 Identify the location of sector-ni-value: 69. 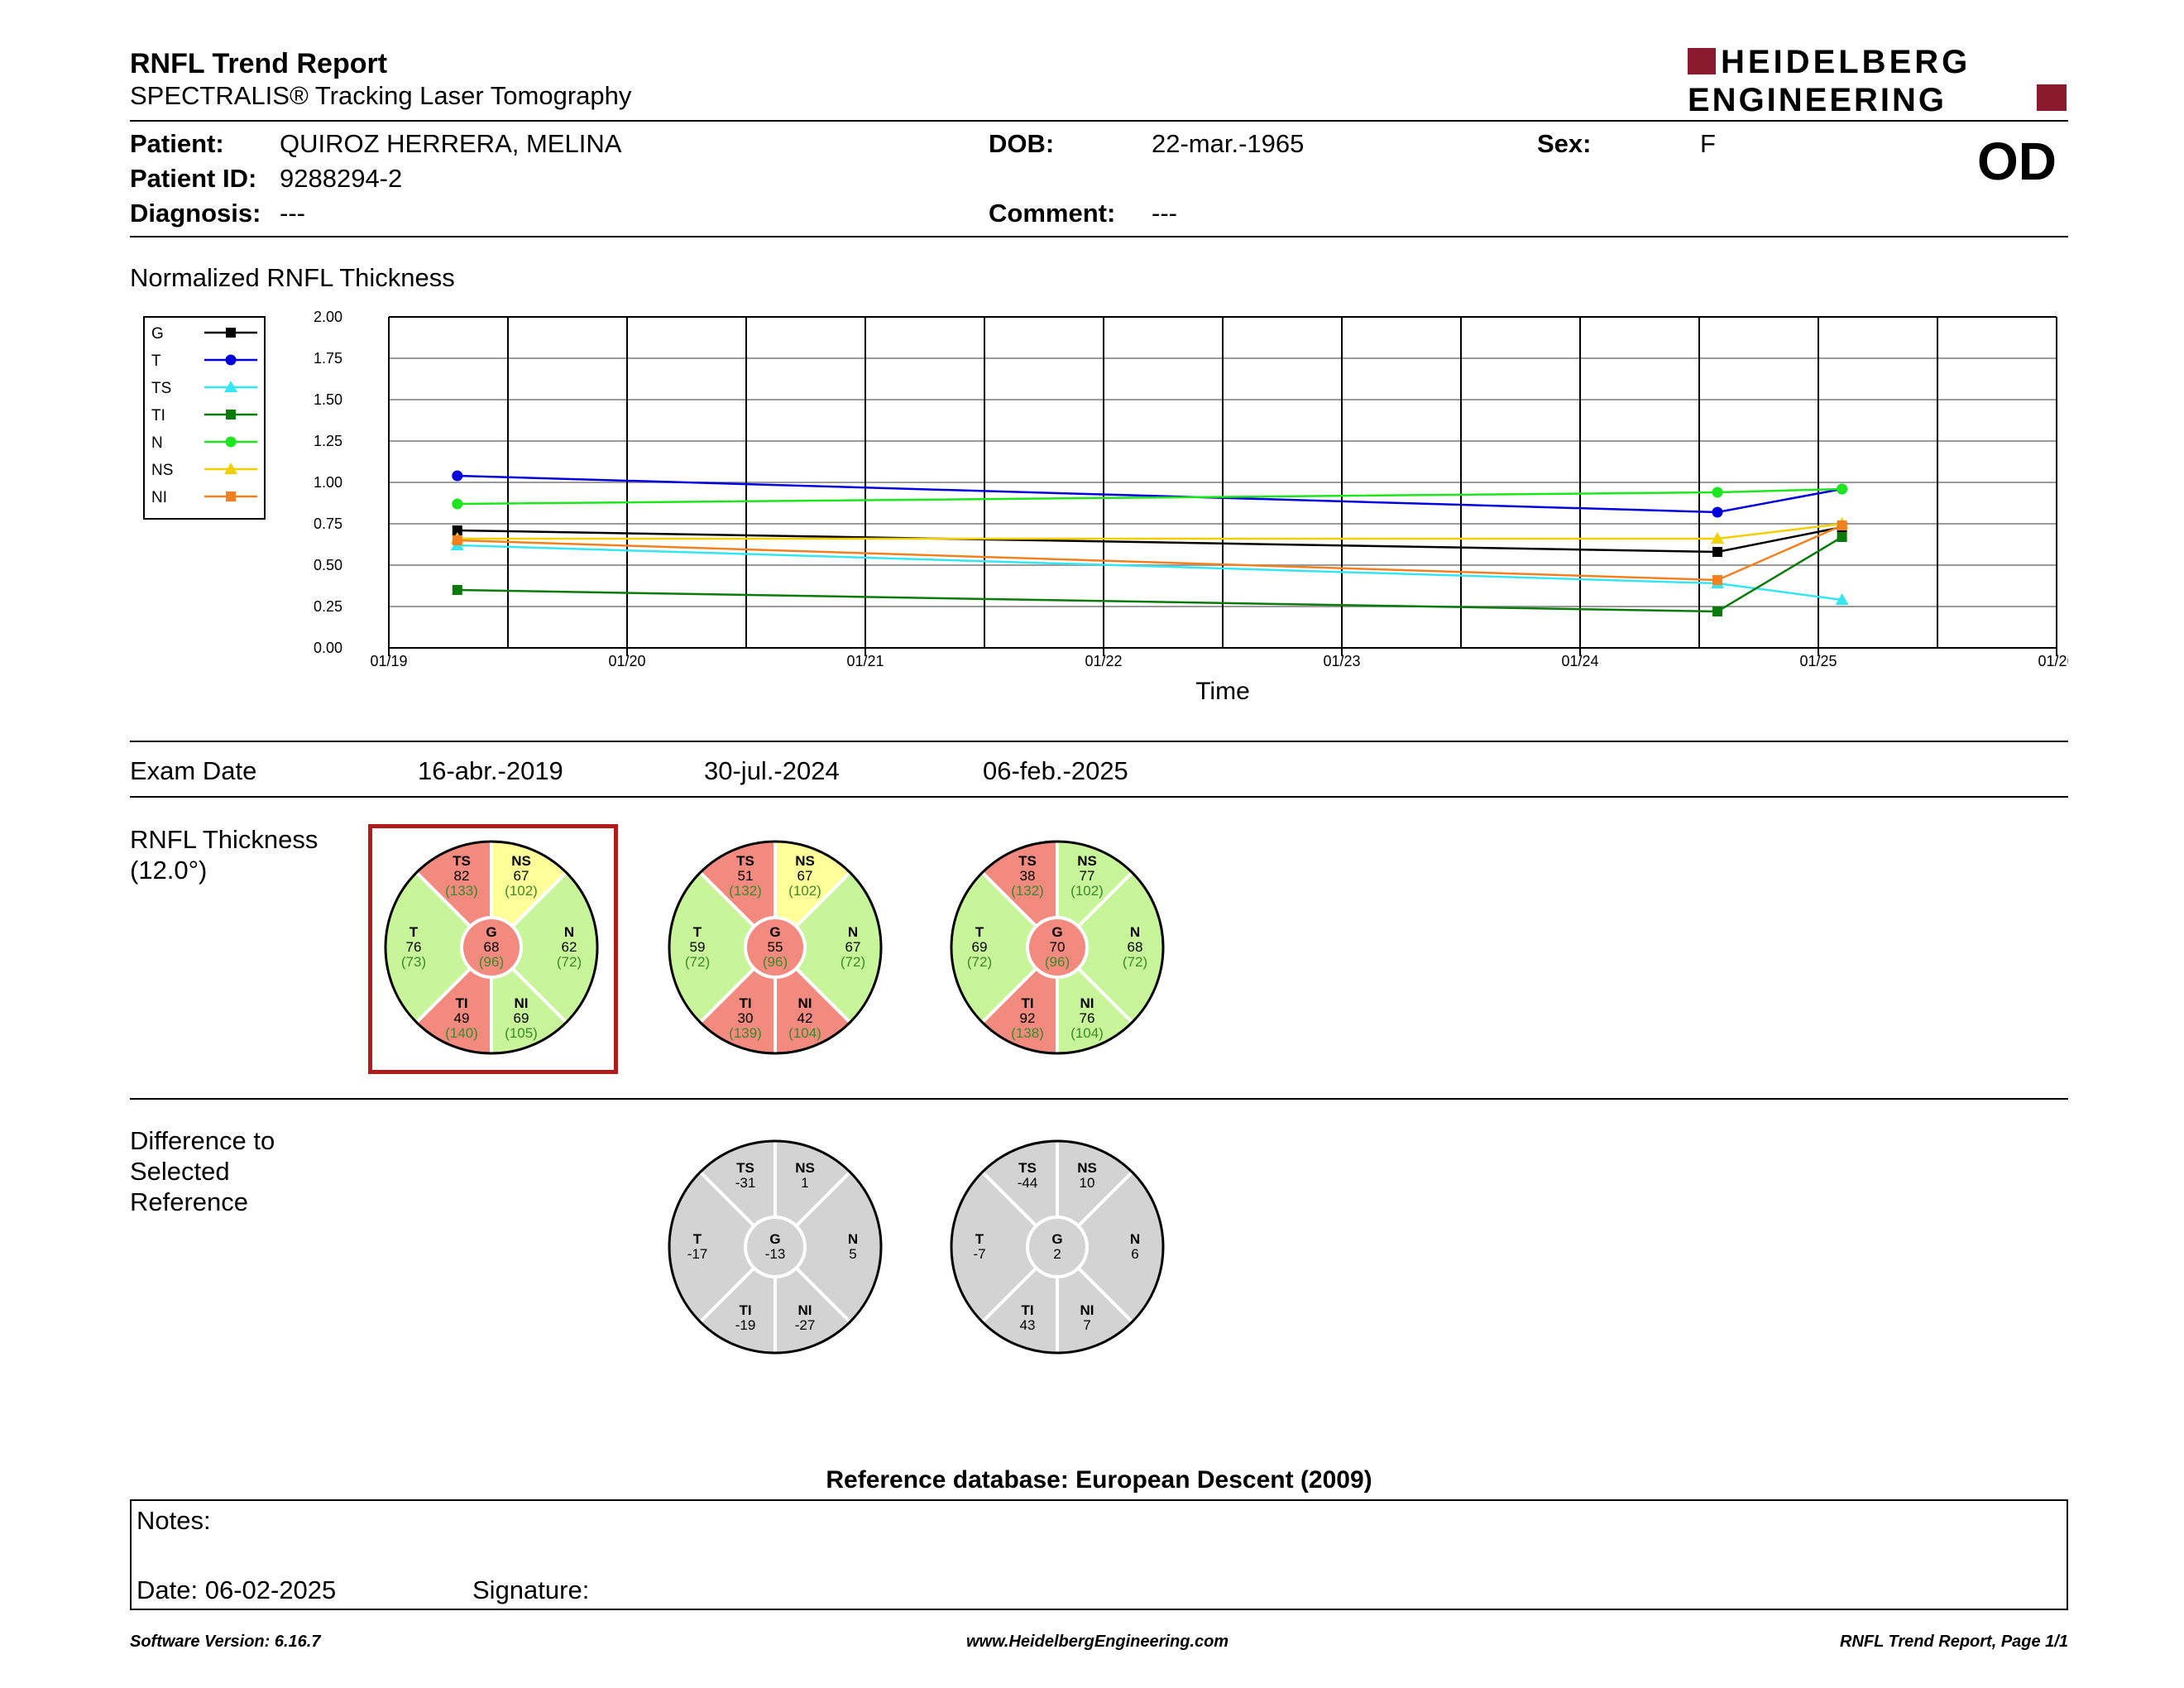
(521, 1018).